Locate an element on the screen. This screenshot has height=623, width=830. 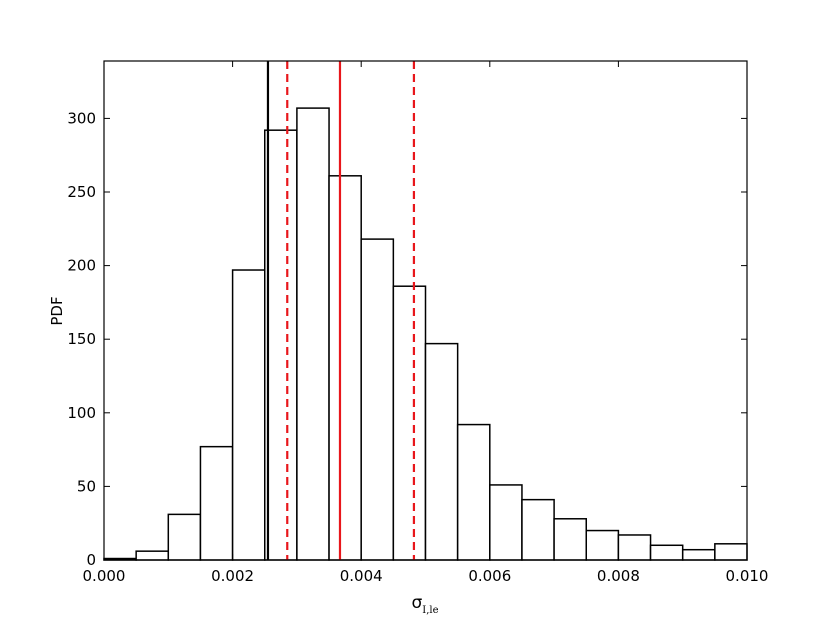
y-tick-label: 200 is located at coordinates (81, 266).